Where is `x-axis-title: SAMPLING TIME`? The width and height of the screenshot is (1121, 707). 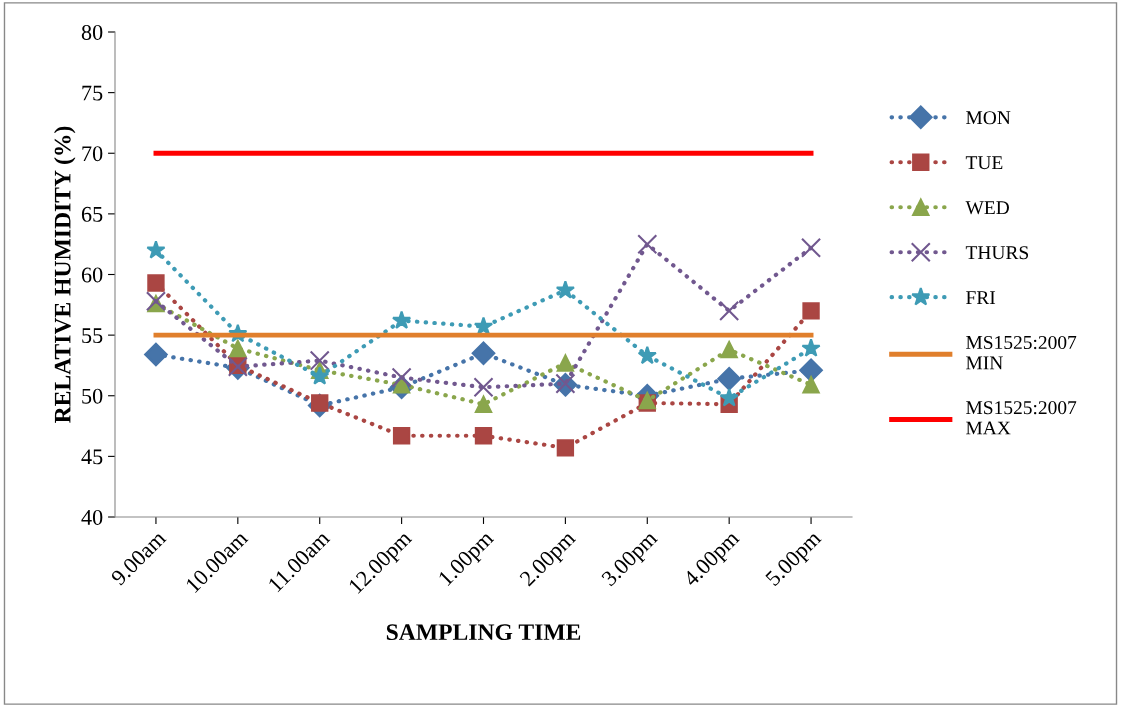
x-axis-title: SAMPLING TIME is located at coordinates (483, 632).